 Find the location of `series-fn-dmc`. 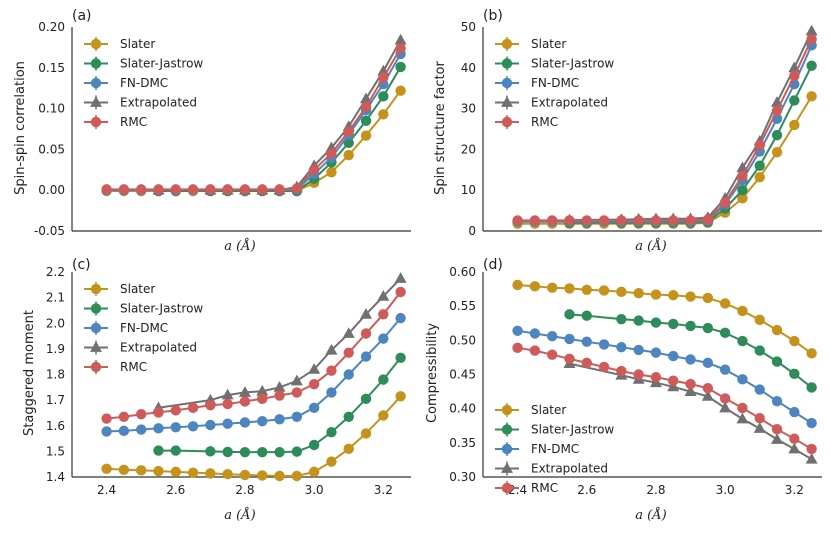

series-fn-dmc is located at coordinates (664, 377).